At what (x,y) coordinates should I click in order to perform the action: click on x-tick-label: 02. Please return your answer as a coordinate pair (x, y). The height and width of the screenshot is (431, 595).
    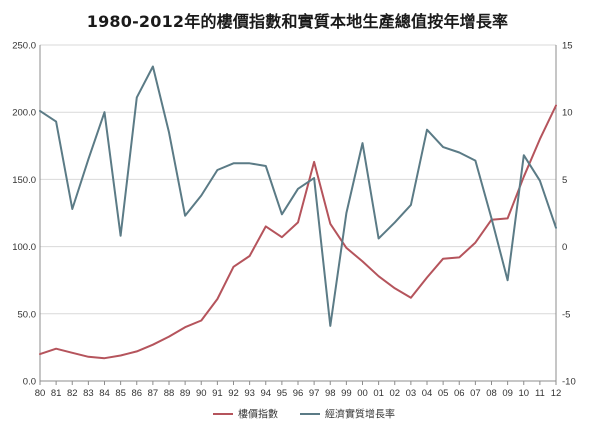
    Looking at the image, I should click on (394, 393).